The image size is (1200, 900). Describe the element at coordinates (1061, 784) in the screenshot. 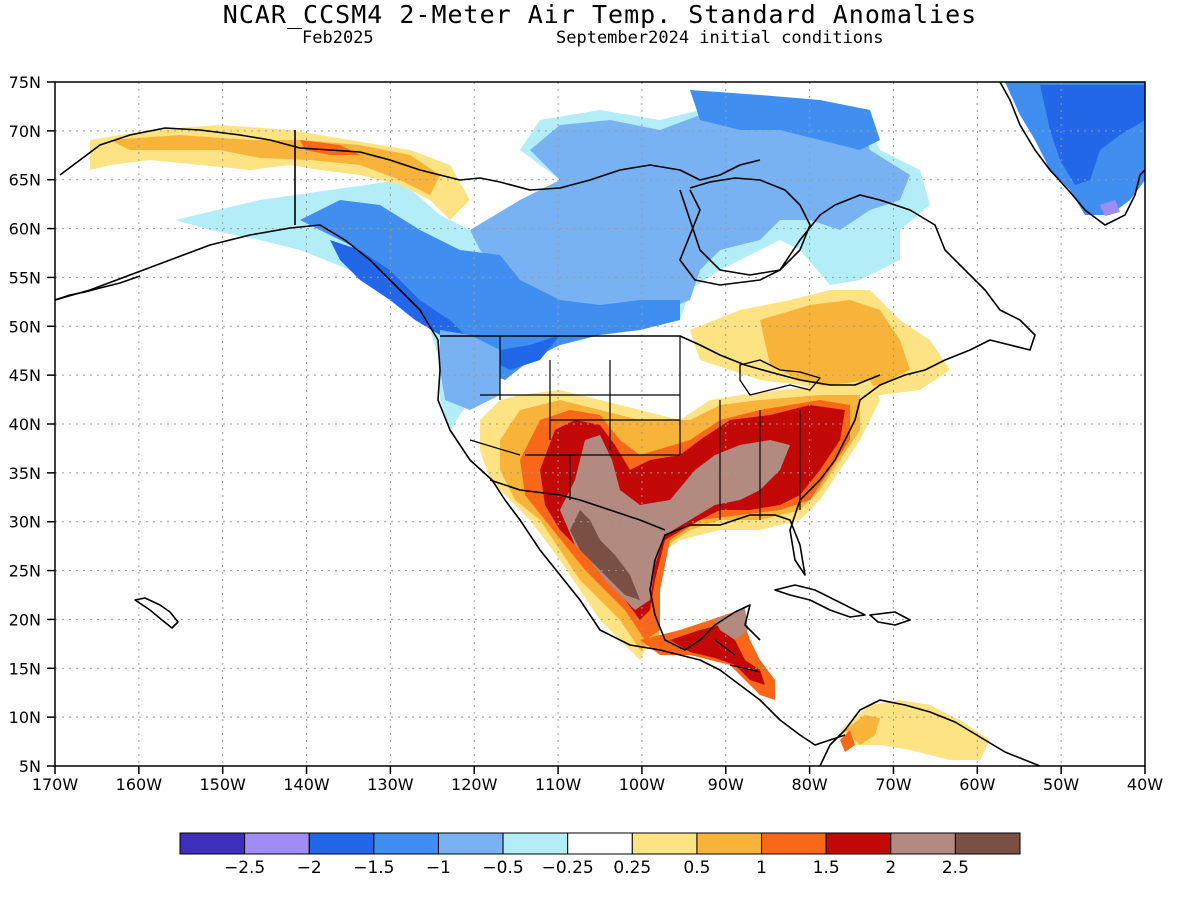

I see `lon-tick-label: 50W` at that location.